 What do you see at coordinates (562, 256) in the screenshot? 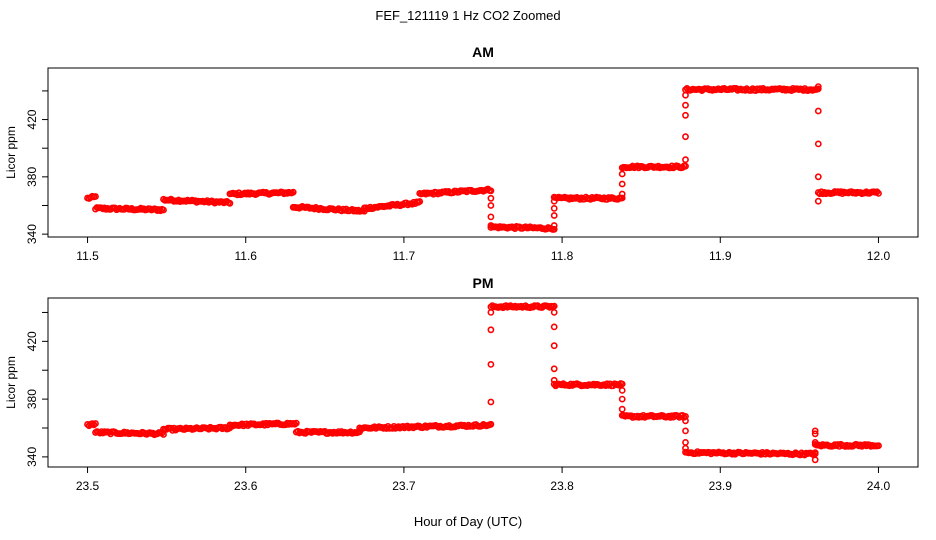
I see `x-tick-label: 11.8` at bounding box center [562, 256].